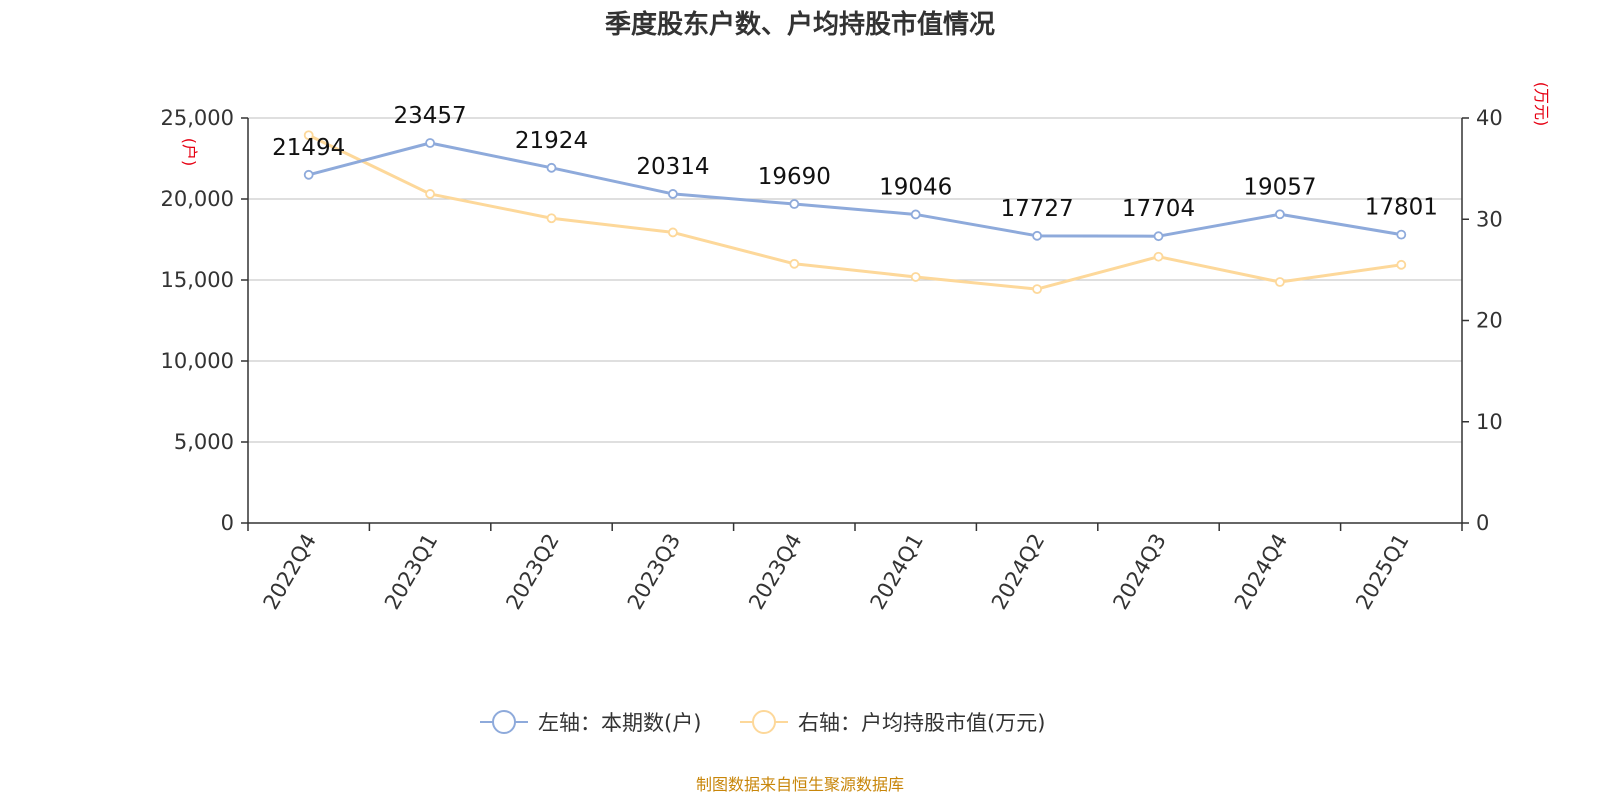  Describe the element at coordinates (672, 167) in the screenshot. I see `data-label: 20314` at that location.